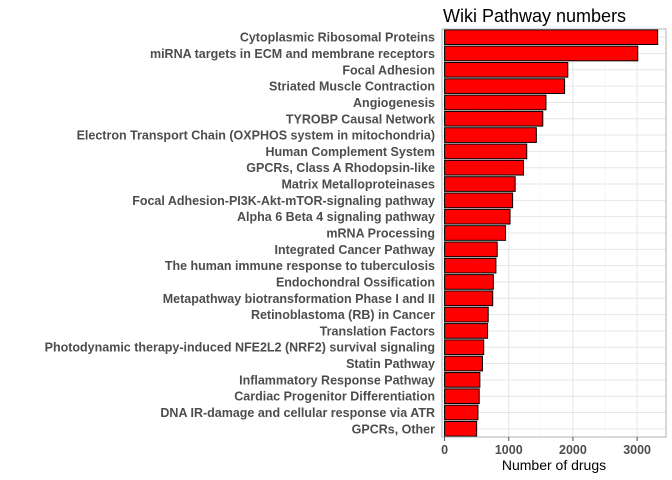 The width and height of the screenshot is (672, 480). I want to click on category-label: Retinoblastoma (RB) in Cancer, so click(343, 315).